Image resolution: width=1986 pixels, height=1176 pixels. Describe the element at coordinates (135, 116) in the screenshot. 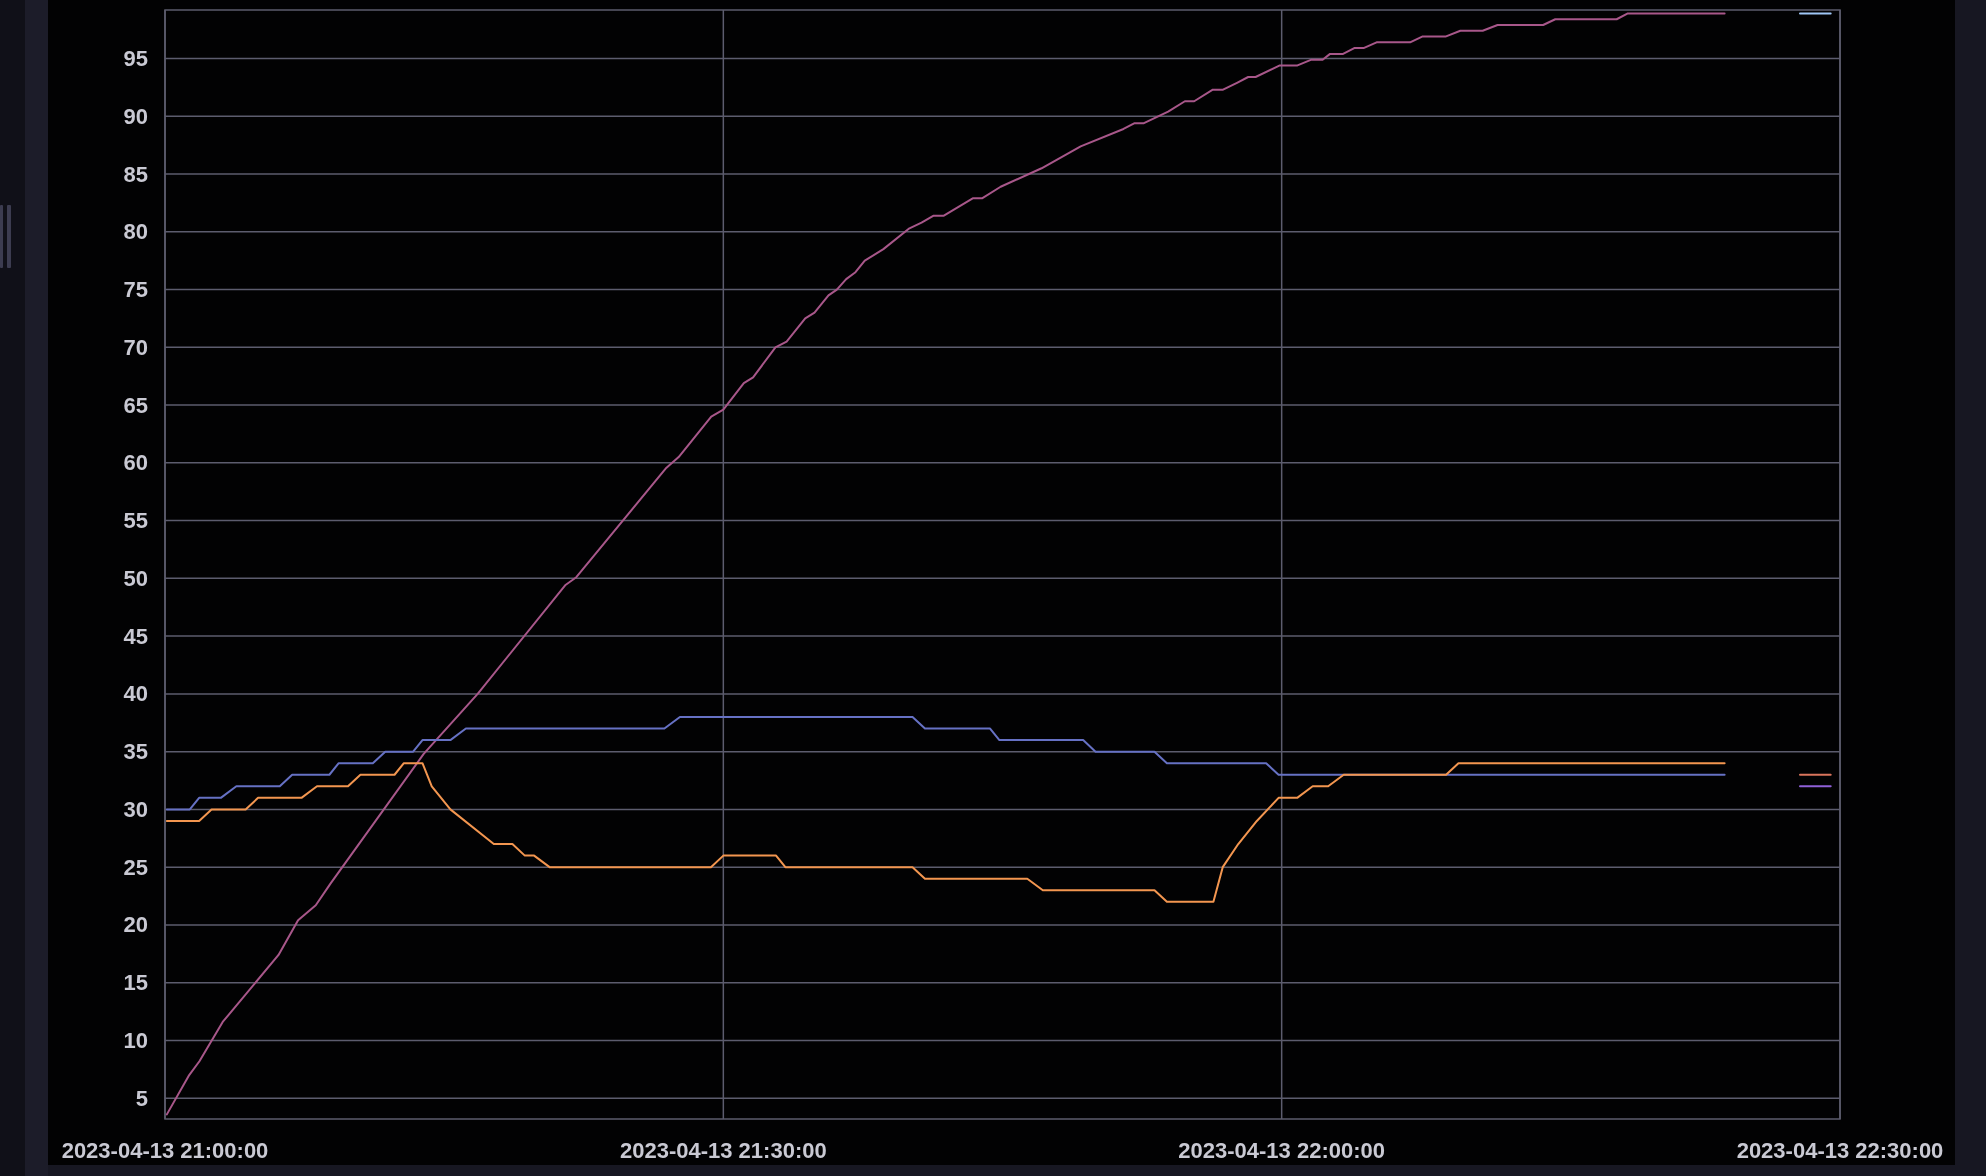

I see `y-tick-label: 90` at that location.